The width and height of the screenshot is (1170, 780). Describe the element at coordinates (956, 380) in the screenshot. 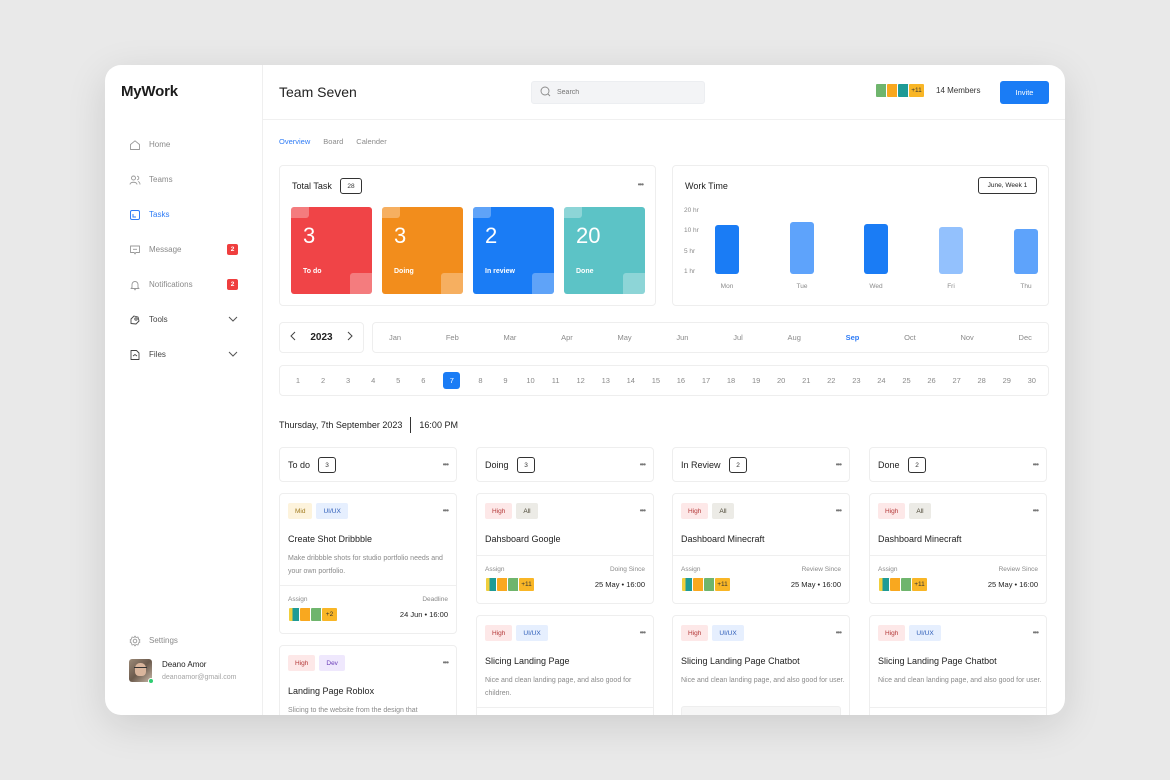

I see `day-27: 27` at that location.